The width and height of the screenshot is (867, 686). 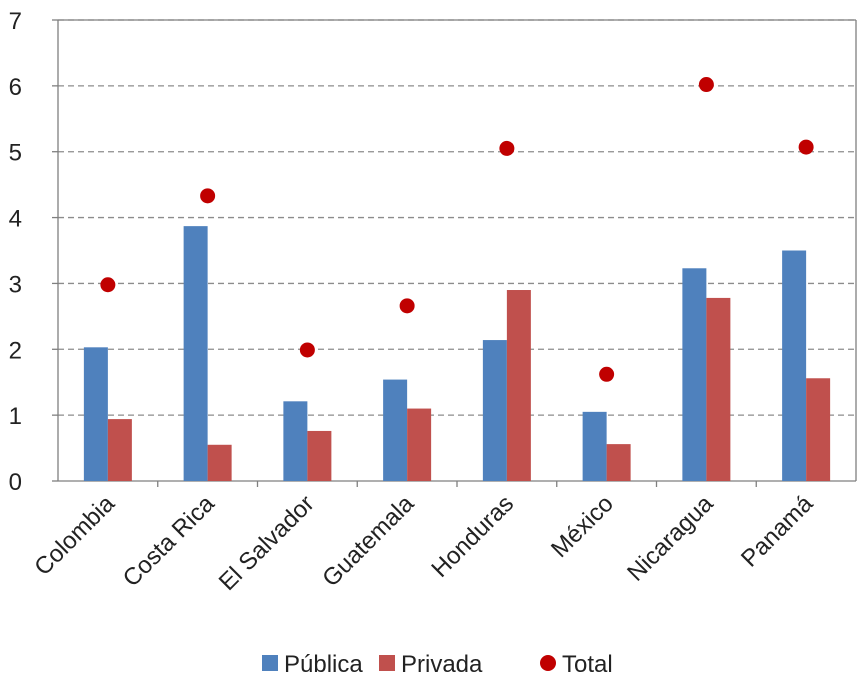 I want to click on legend-label: Pública, so click(x=323, y=664).